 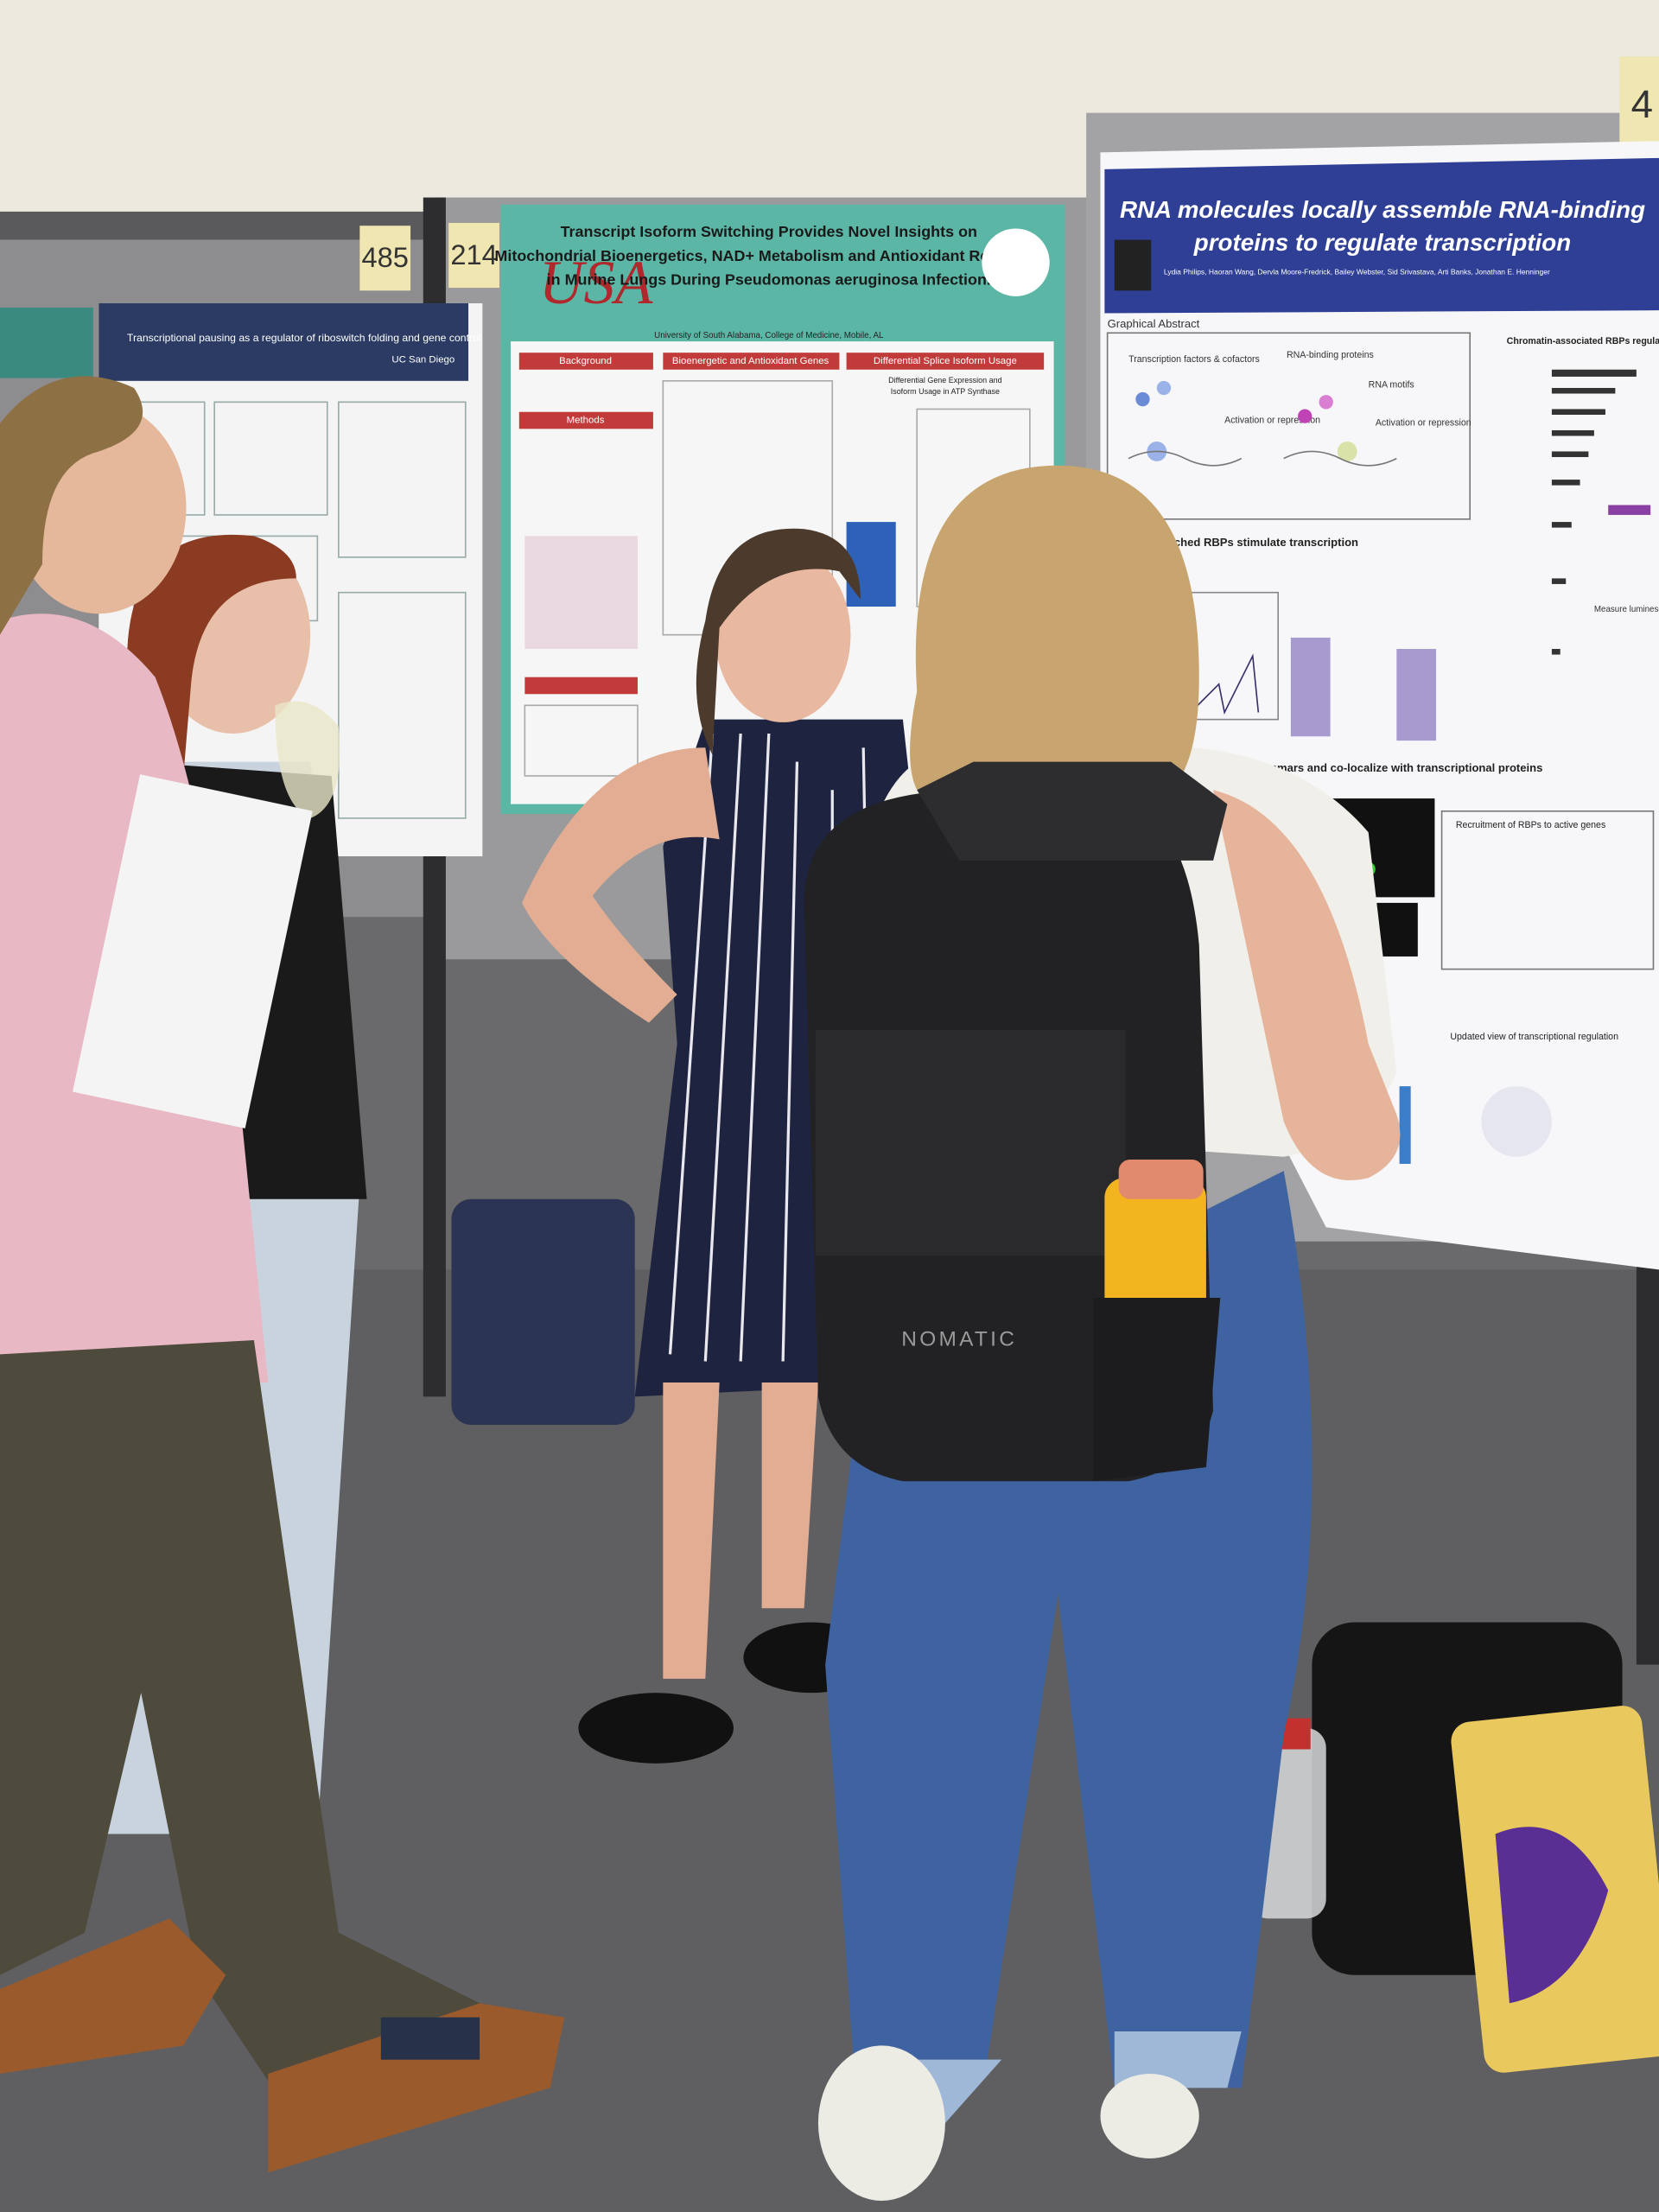 What do you see at coordinates (71, 506) in the screenshot?
I see `man-hair` at bounding box center [71, 506].